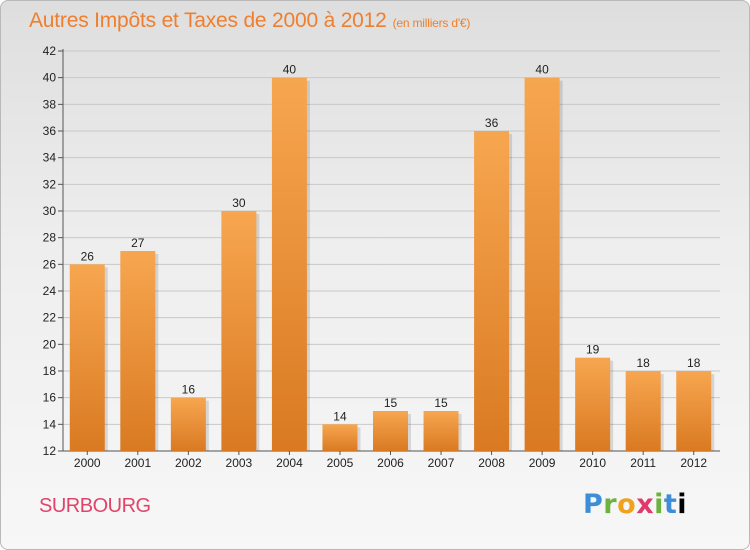 The image size is (750, 550). Describe the element at coordinates (645, 504) in the screenshot. I see `logo-letter: x` at that location.